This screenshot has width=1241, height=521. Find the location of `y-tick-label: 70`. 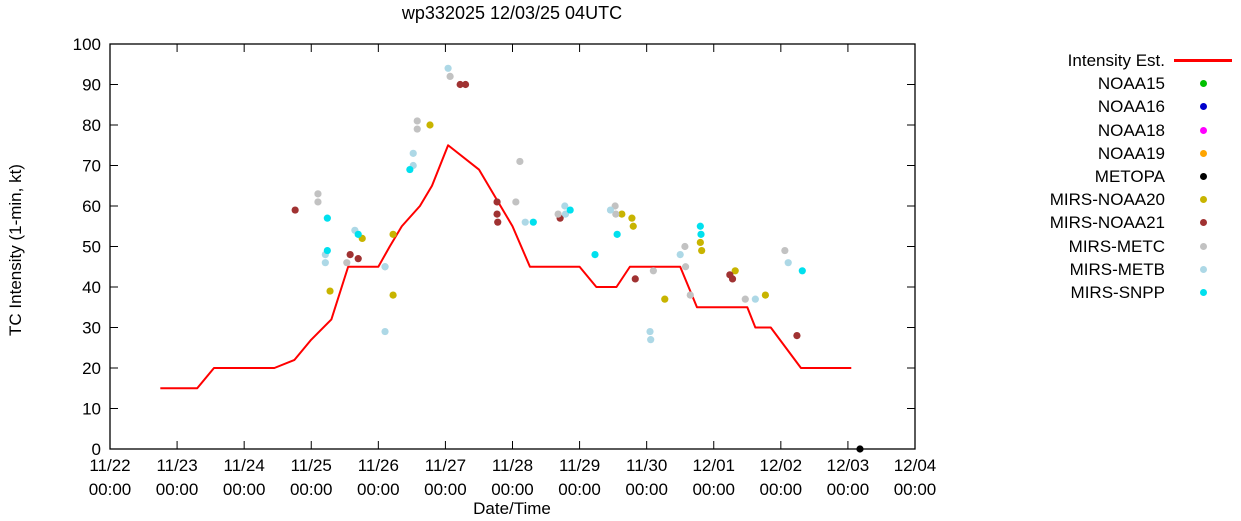

y-tick-label: 70 is located at coordinates (91, 166).